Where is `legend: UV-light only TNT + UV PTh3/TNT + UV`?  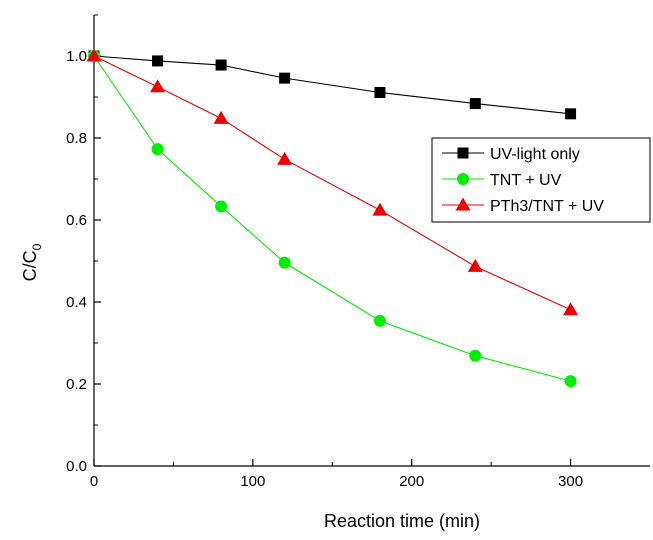 legend: UV-light only TNT + UV PTh3/TNT + UV is located at coordinates (541, 180).